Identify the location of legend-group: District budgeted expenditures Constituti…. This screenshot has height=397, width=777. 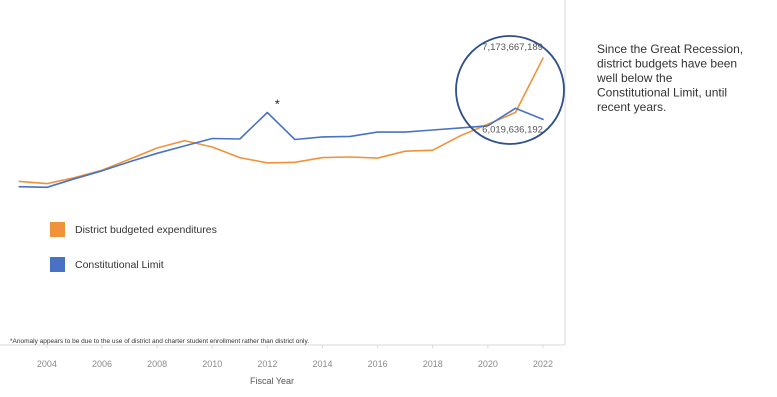
(133, 247).